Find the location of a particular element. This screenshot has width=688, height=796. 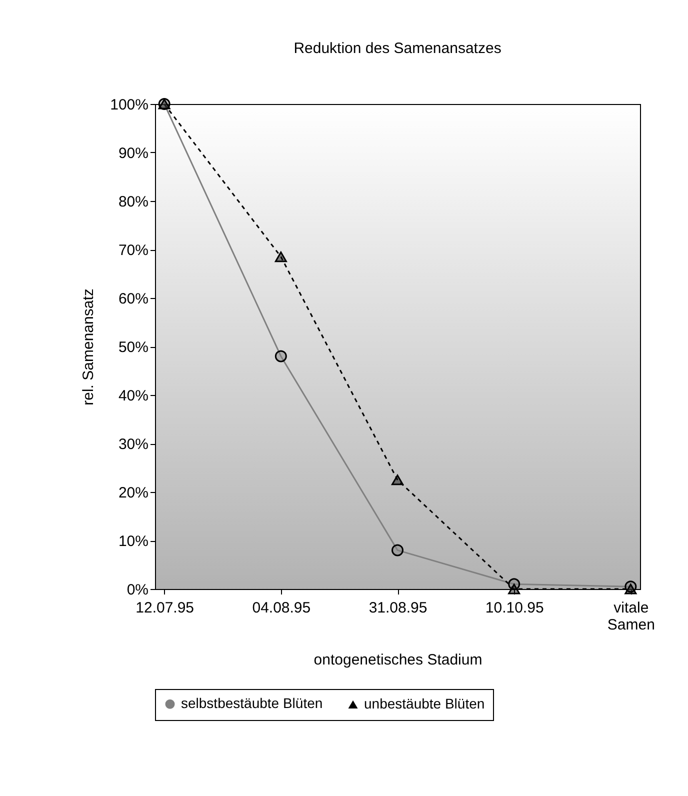

y-tick-label: 20% is located at coordinates (133, 493).